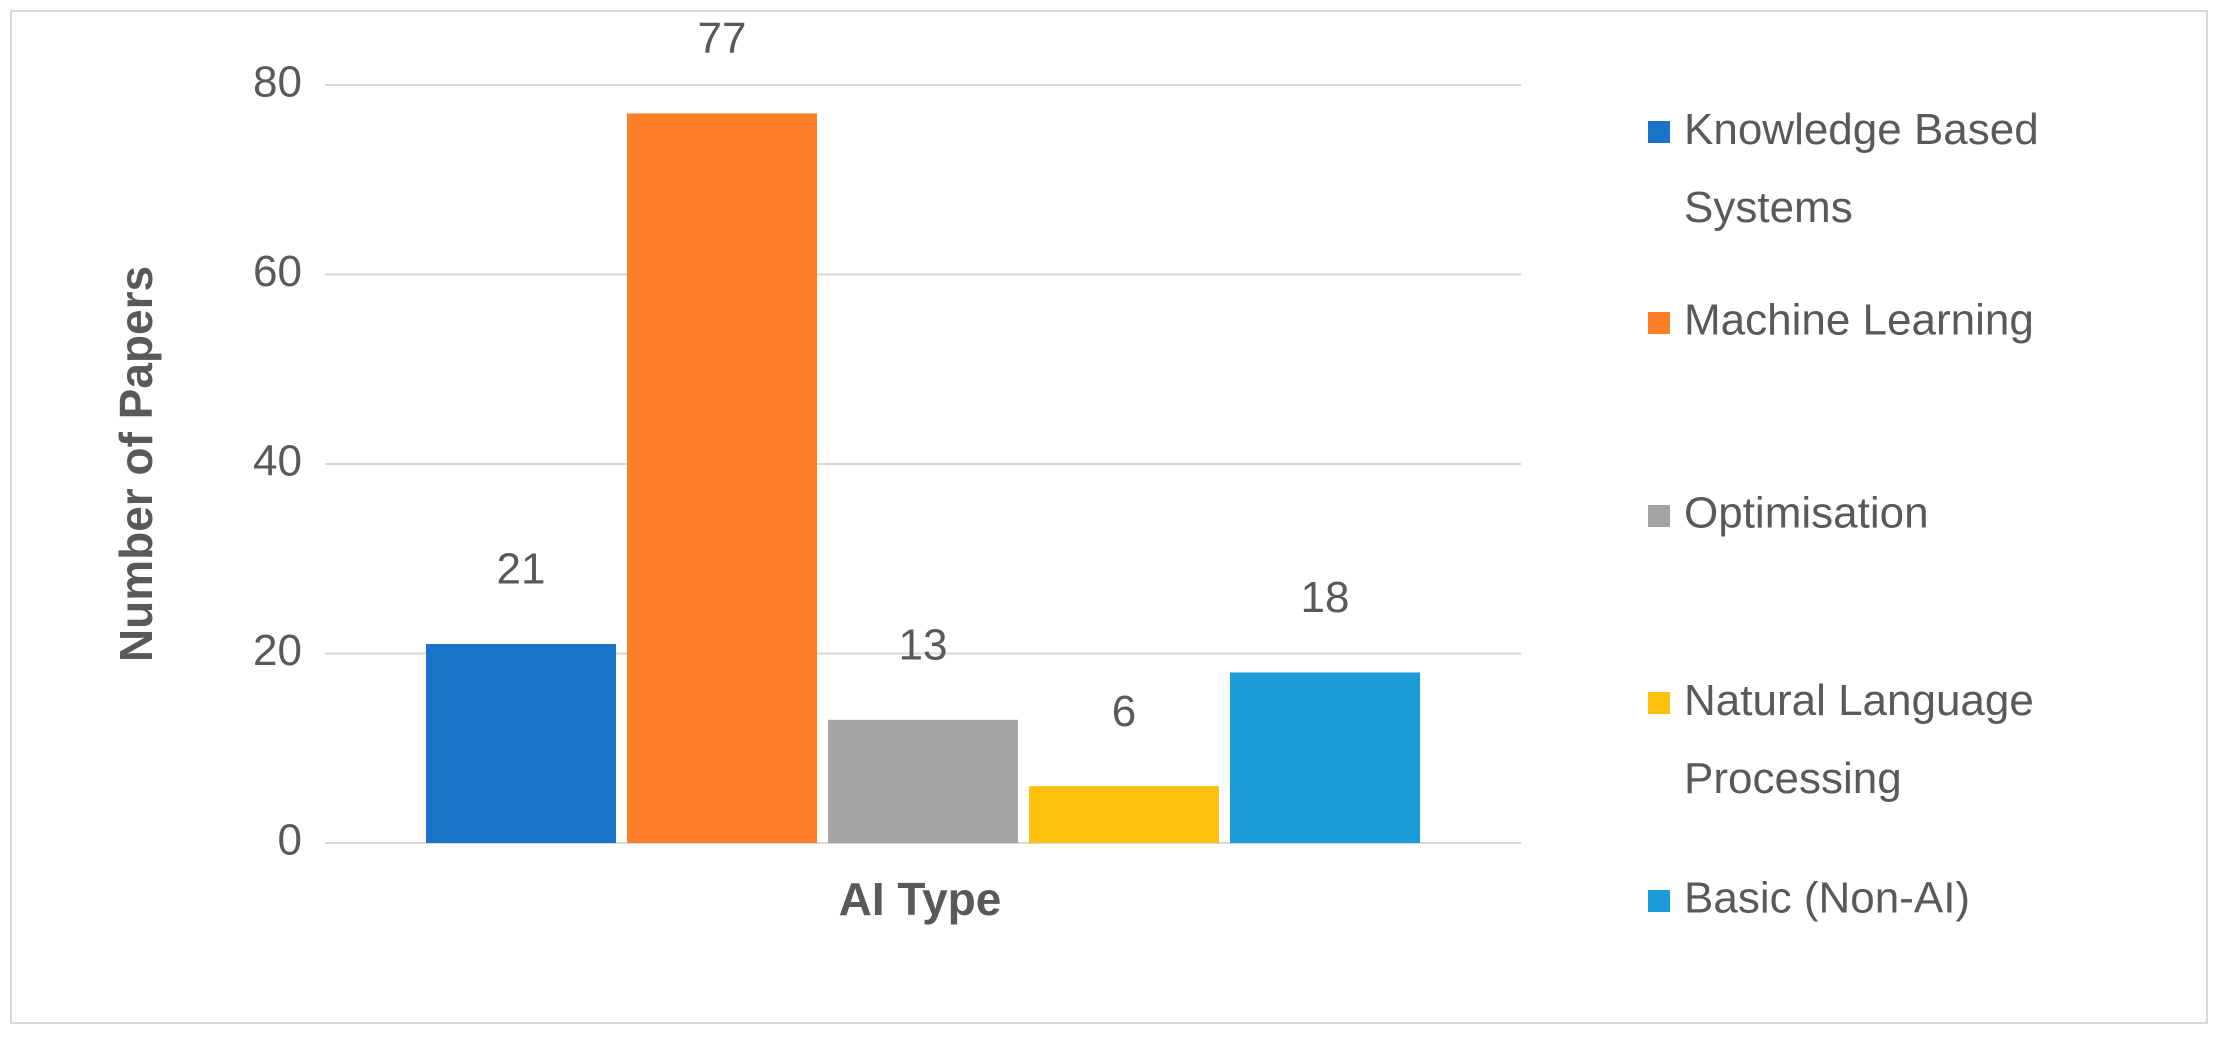 This screenshot has width=2219, height=1037. I want to click on x-axis-title: AI Type, so click(920, 899).